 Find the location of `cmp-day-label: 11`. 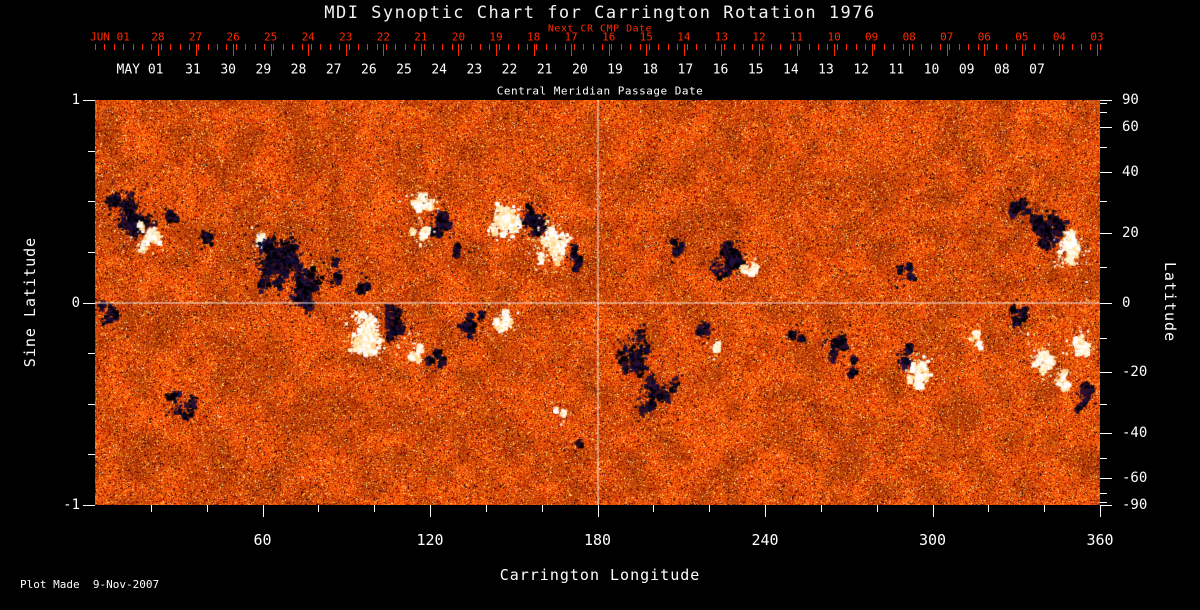

cmp-day-label: 11 is located at coordinates (896, 70).